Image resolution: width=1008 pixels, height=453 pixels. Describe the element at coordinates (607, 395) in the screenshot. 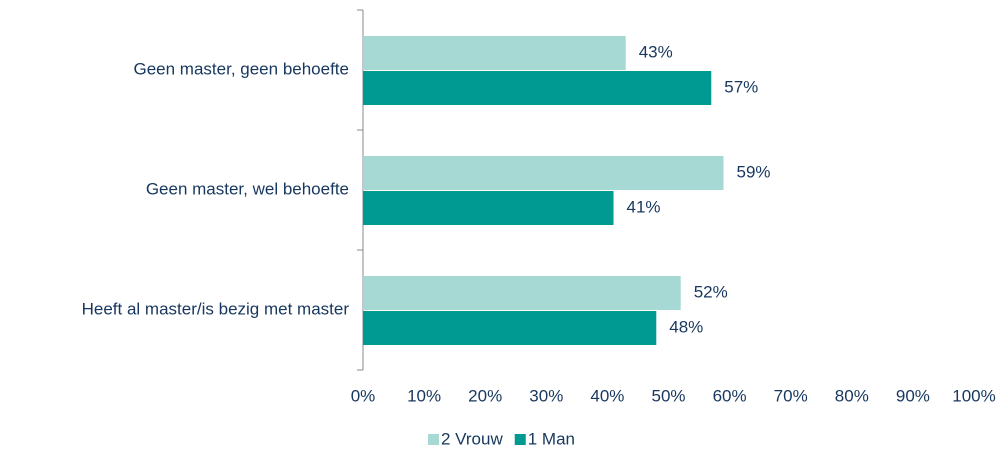

I see `x-tick-label: 40%` at that location.